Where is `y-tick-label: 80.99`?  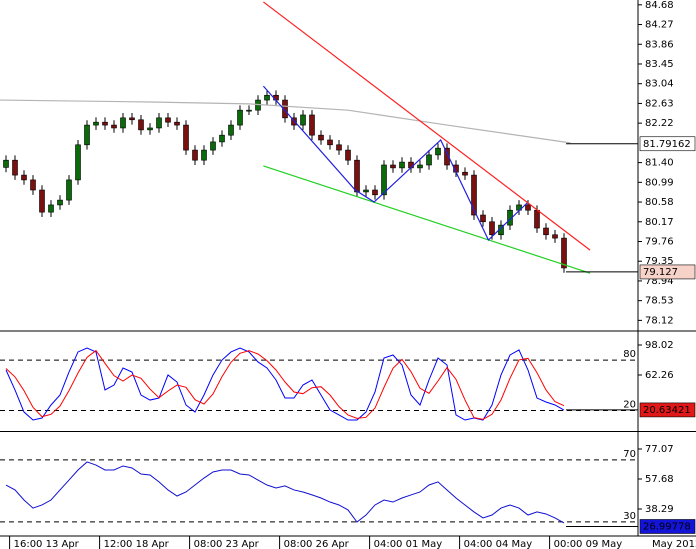 y-tick-label: 80.99 is located at coordinates (659, 182).